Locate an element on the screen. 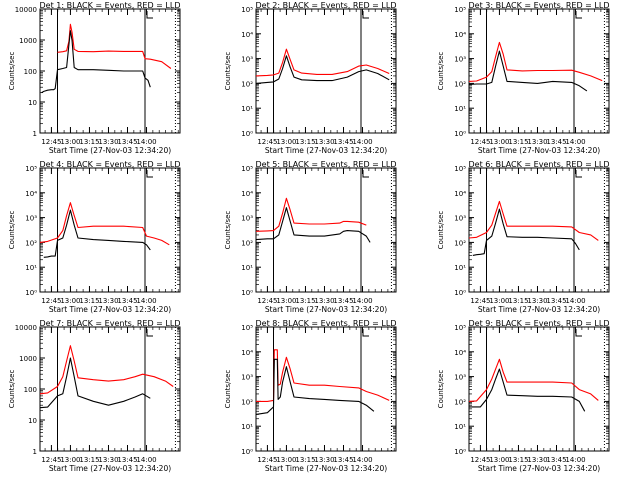  panel-title: Det 3: BLACK = Events, RED = LLD is located at coordinates (539, 5).